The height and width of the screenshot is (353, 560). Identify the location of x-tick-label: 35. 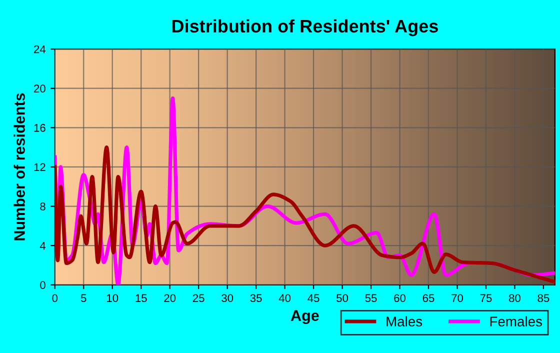
(256, 298).